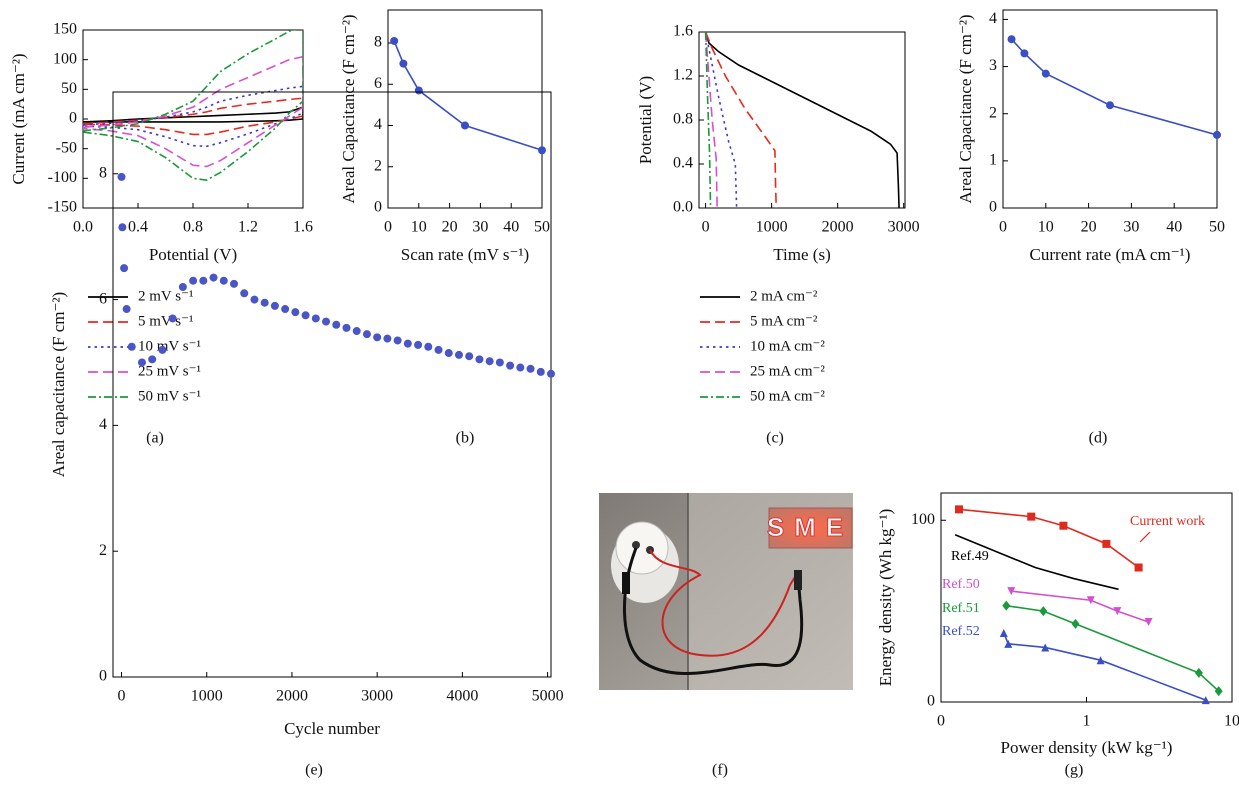 This screenshot has width=1239, height=786. I want to click on panel-label: (d), so click(1098, 438).